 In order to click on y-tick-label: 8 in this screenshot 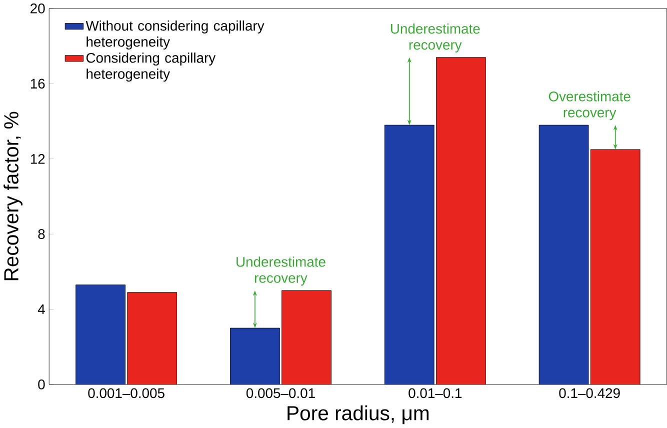, I will do `click(41, 234)`.